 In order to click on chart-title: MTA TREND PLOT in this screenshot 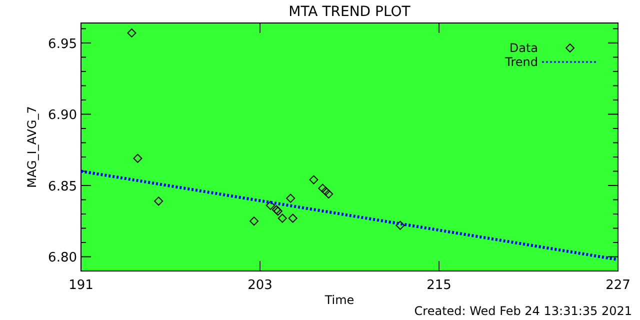, I will do `click(349, 12)`.